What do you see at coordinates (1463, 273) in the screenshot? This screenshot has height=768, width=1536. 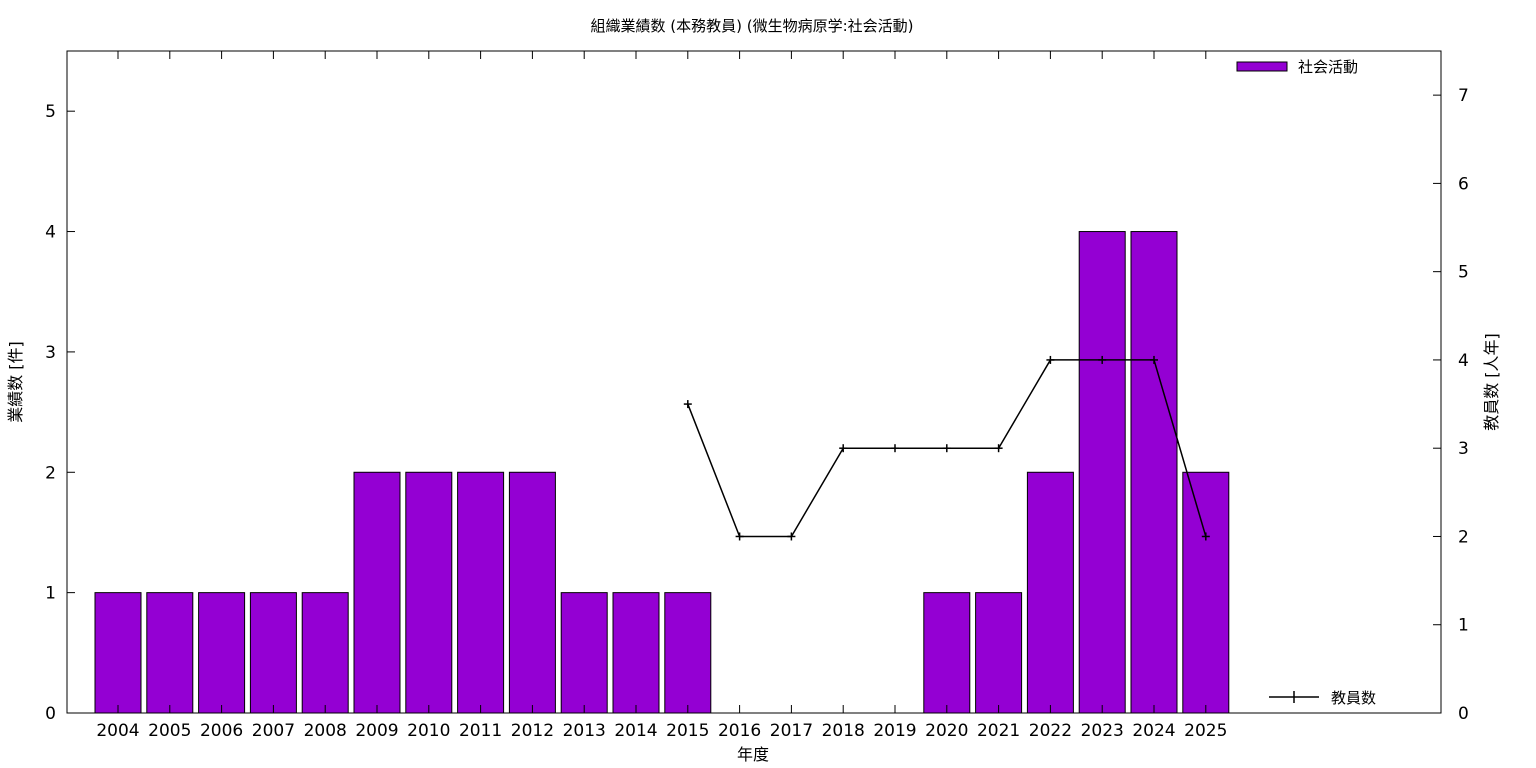 I see `y2-tick-label: 5` at bounding box center [1463, 273].